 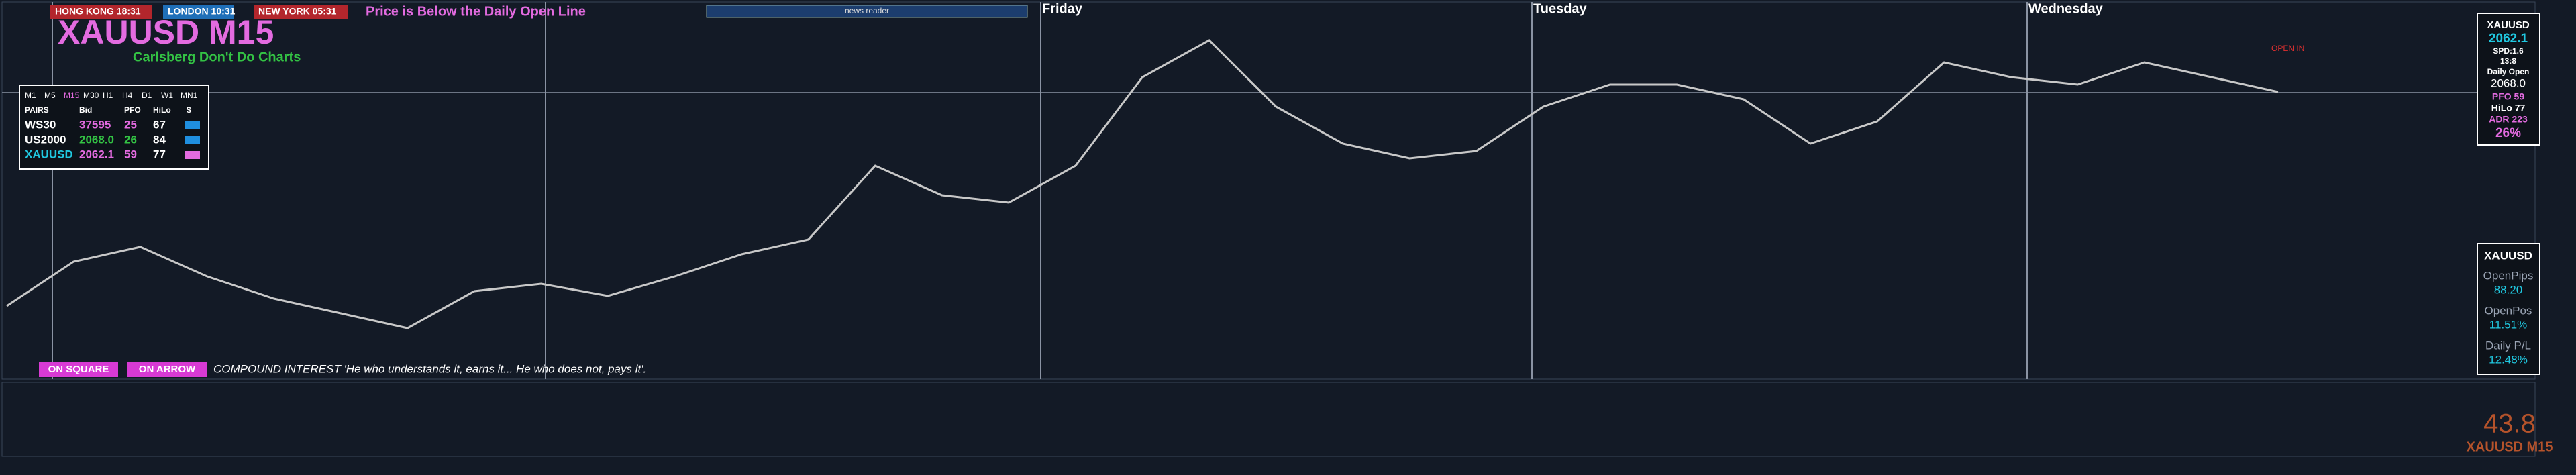 What do you see at coordinates (166, 32) in the screenshot?
I see `title: XAUUSD M15` at bounding box center [166, 32].